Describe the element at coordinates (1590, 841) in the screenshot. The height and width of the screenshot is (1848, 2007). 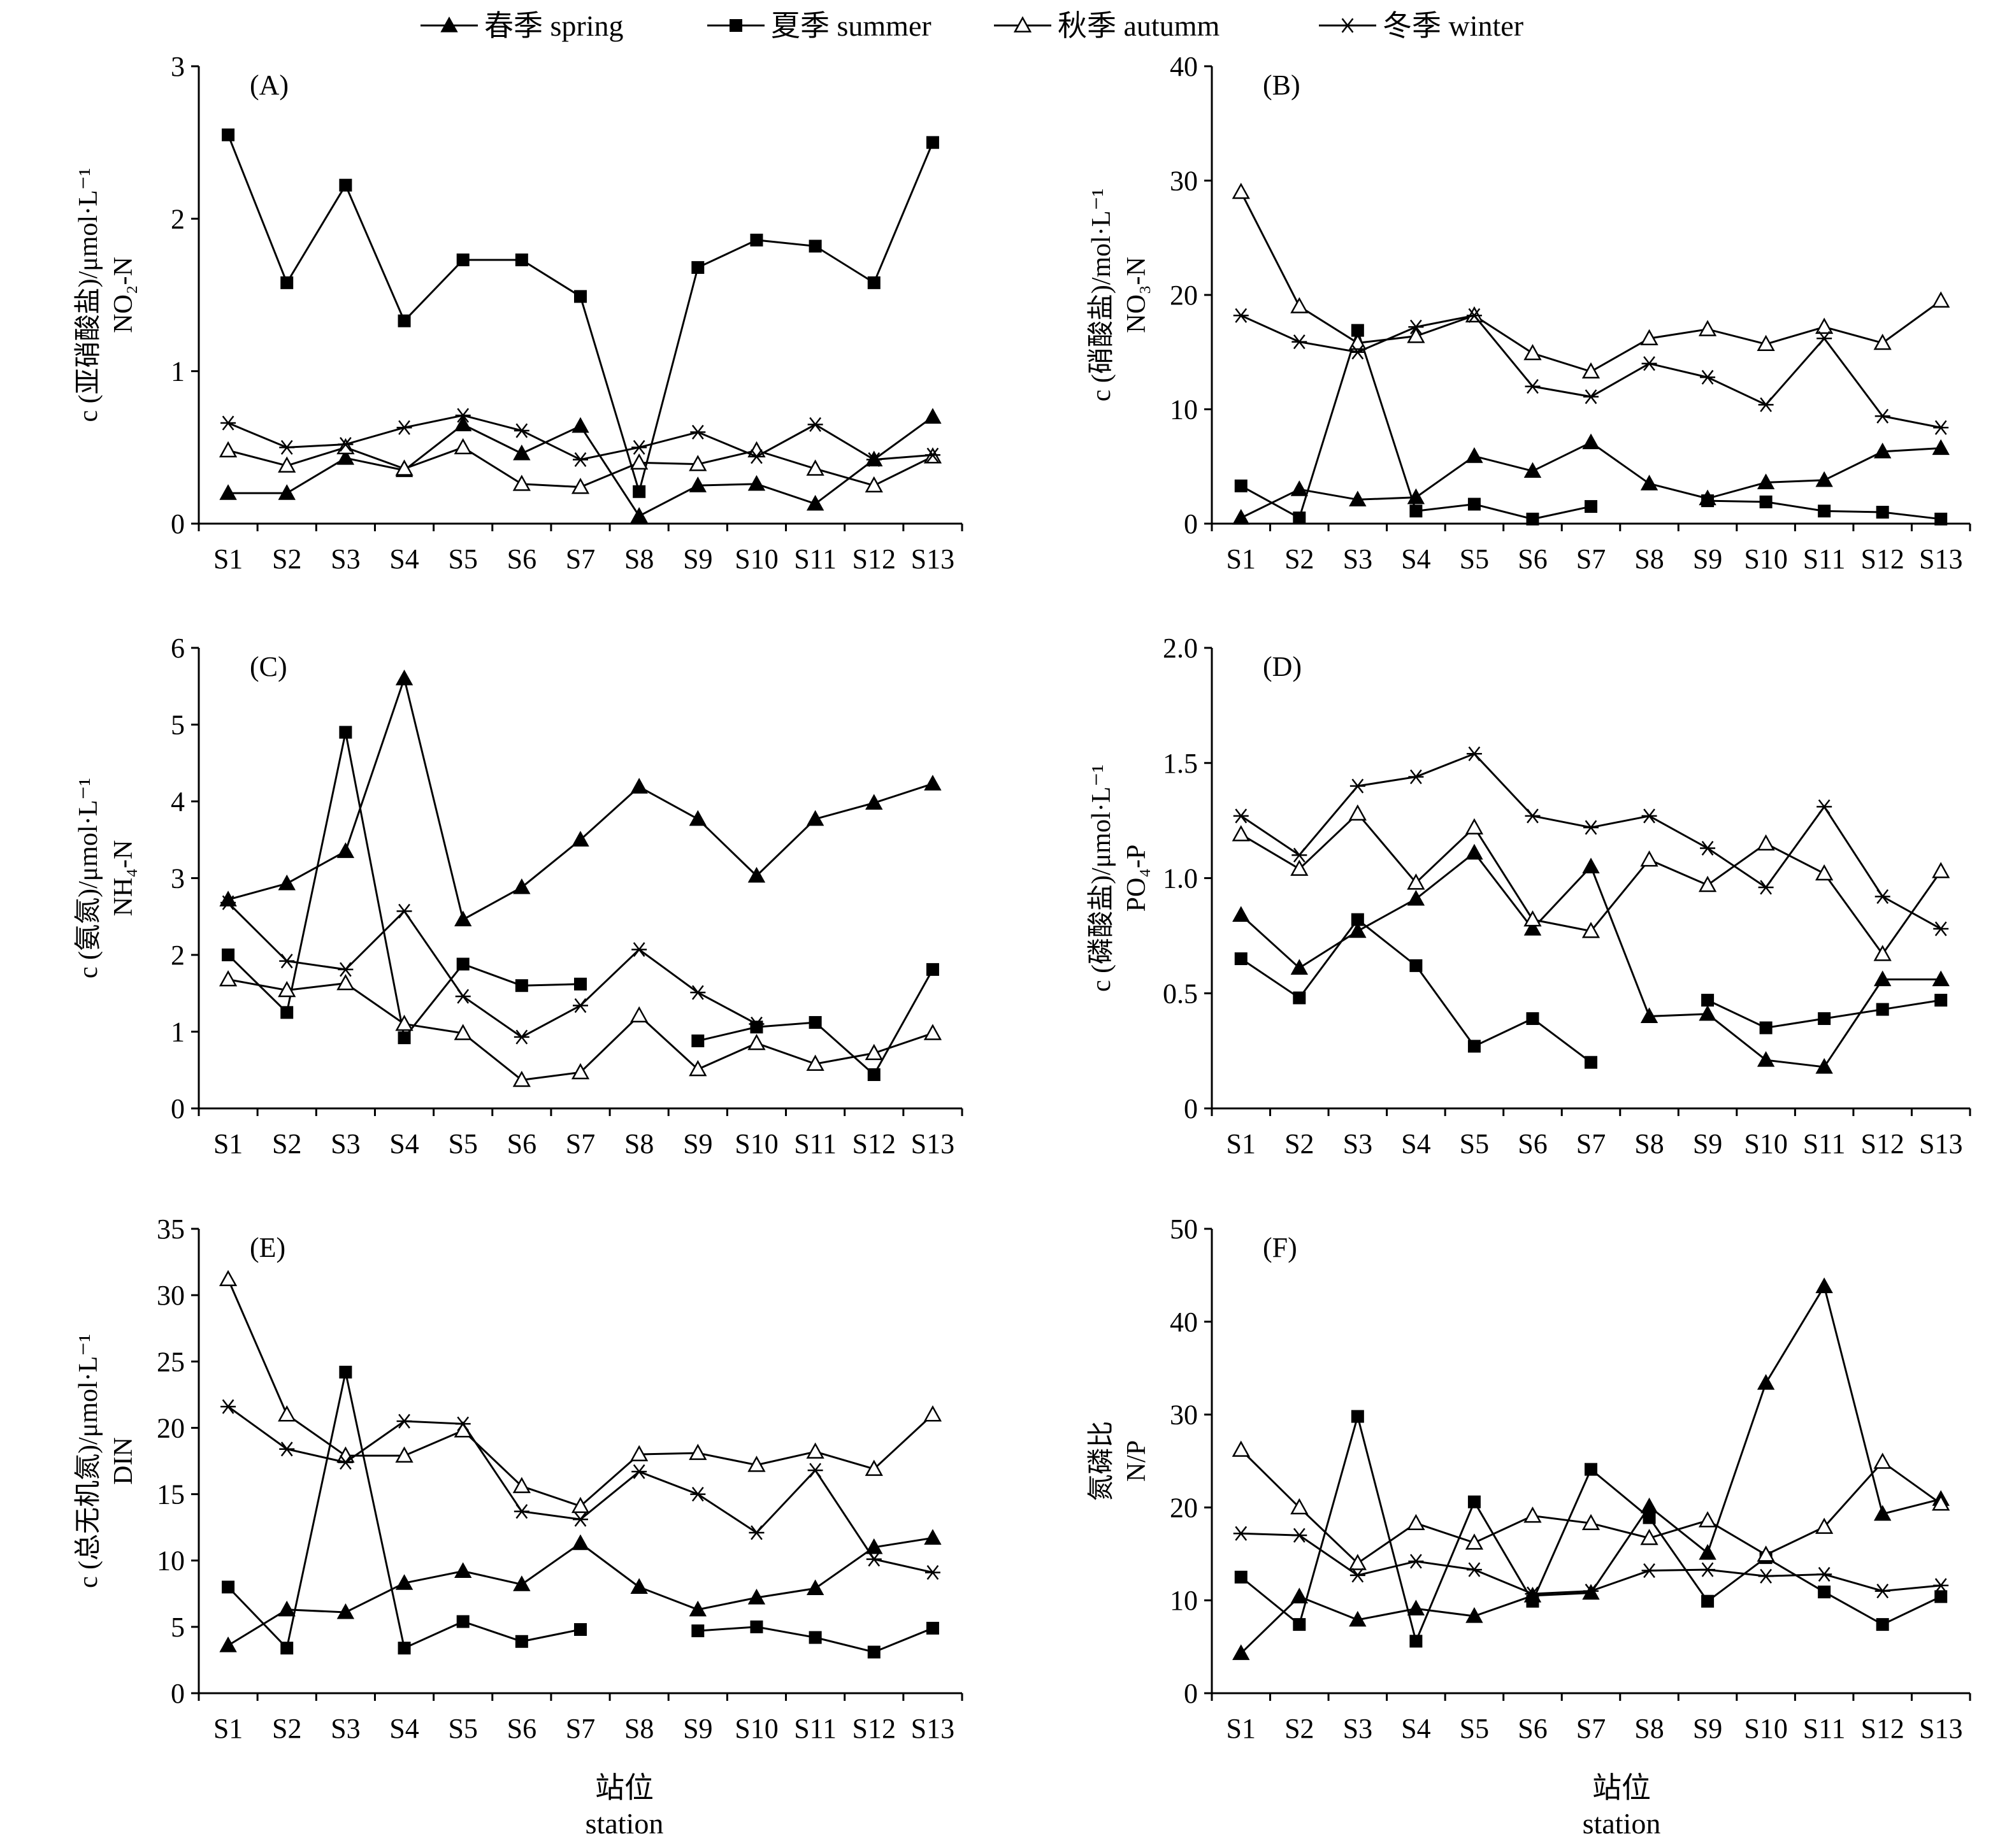
I see `series-line-winter` at that location.